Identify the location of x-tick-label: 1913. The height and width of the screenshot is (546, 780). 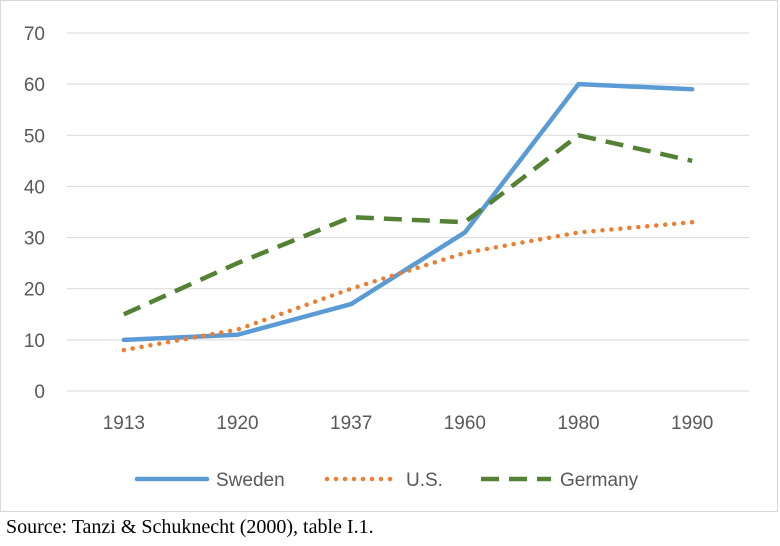
(124, 423).